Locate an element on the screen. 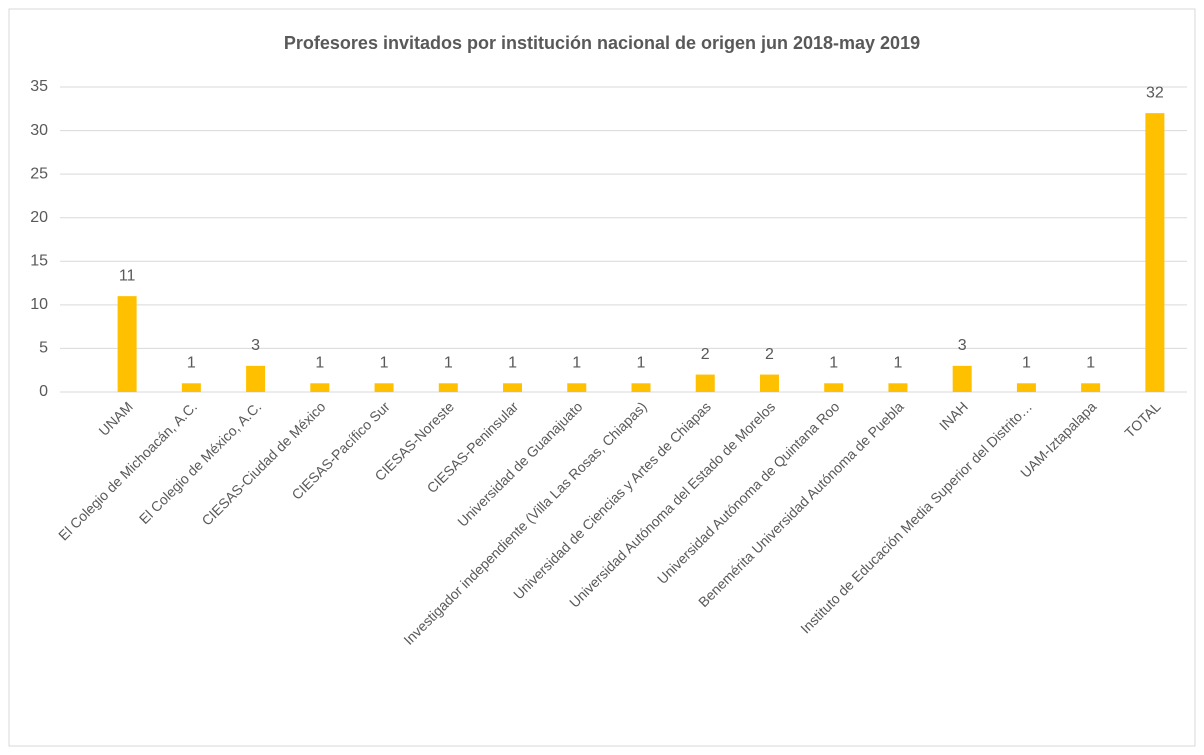 The image size is (1204, 755). y-tick-label: 5 is located at coordinates (43, 348).